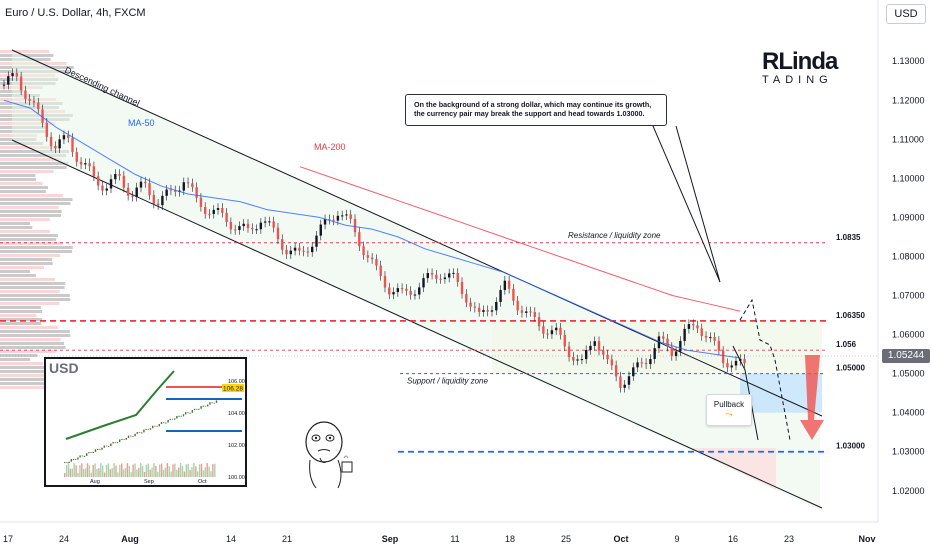 This screenshot has height=555, width=932. Describe the element at coordinates (233, 389) in the screenshot. I see `inset-price-tag-label: 106.28` at that location.